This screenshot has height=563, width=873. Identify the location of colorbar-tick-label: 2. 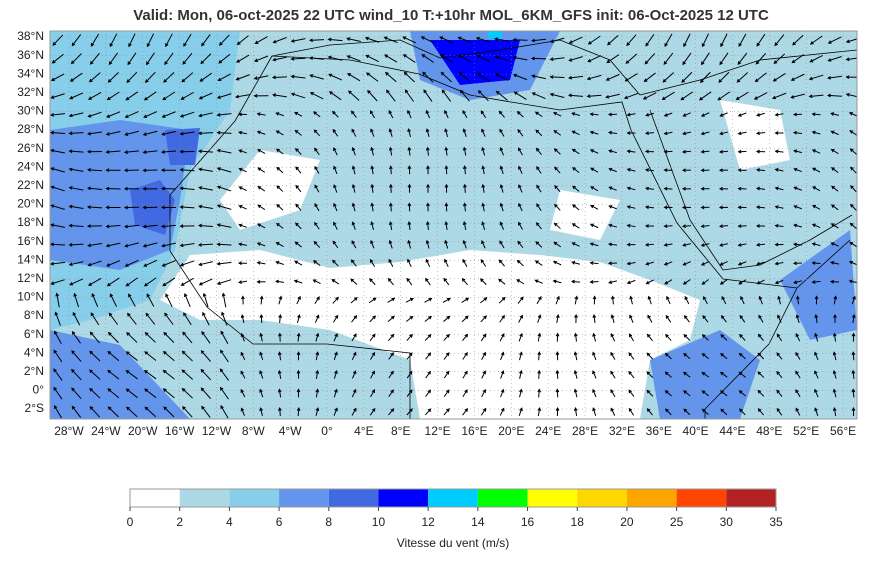
(179, 522).